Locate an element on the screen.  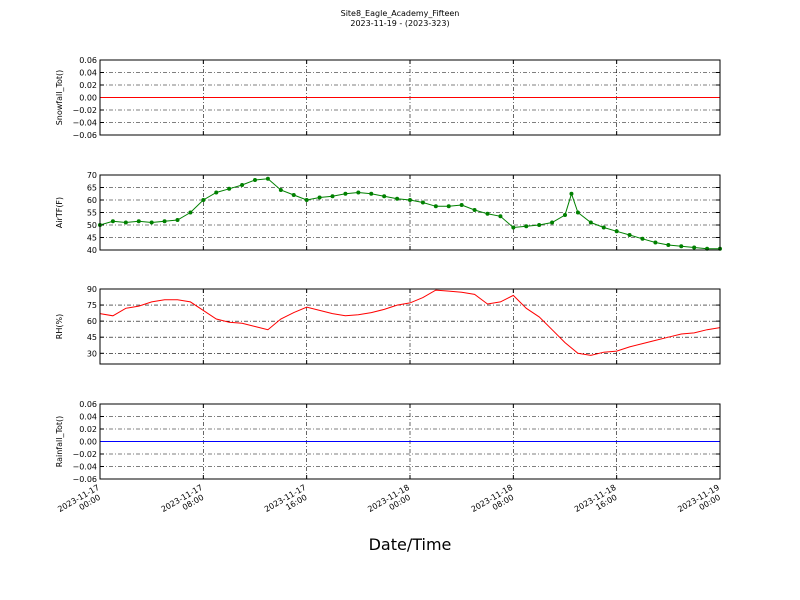
x-axis-label: Date/Time is located at coordinates (410, 544).